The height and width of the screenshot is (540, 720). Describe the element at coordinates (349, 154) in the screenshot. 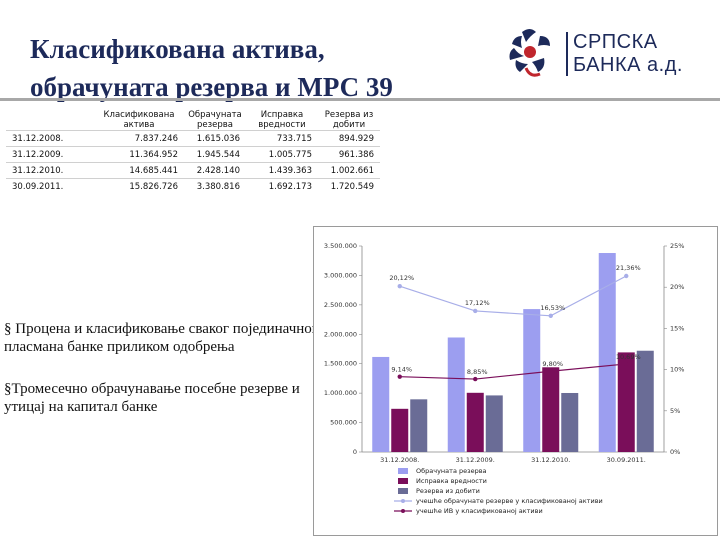

I see `table-cell: 961.386` at that location.